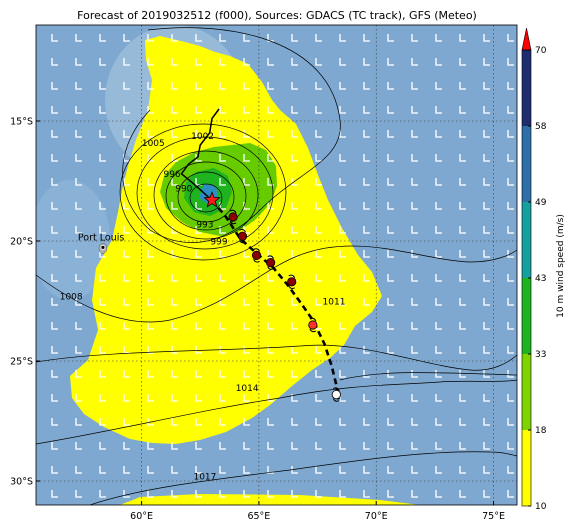  I want to click on colorbar-tick-label: 33, so click(540, 355).